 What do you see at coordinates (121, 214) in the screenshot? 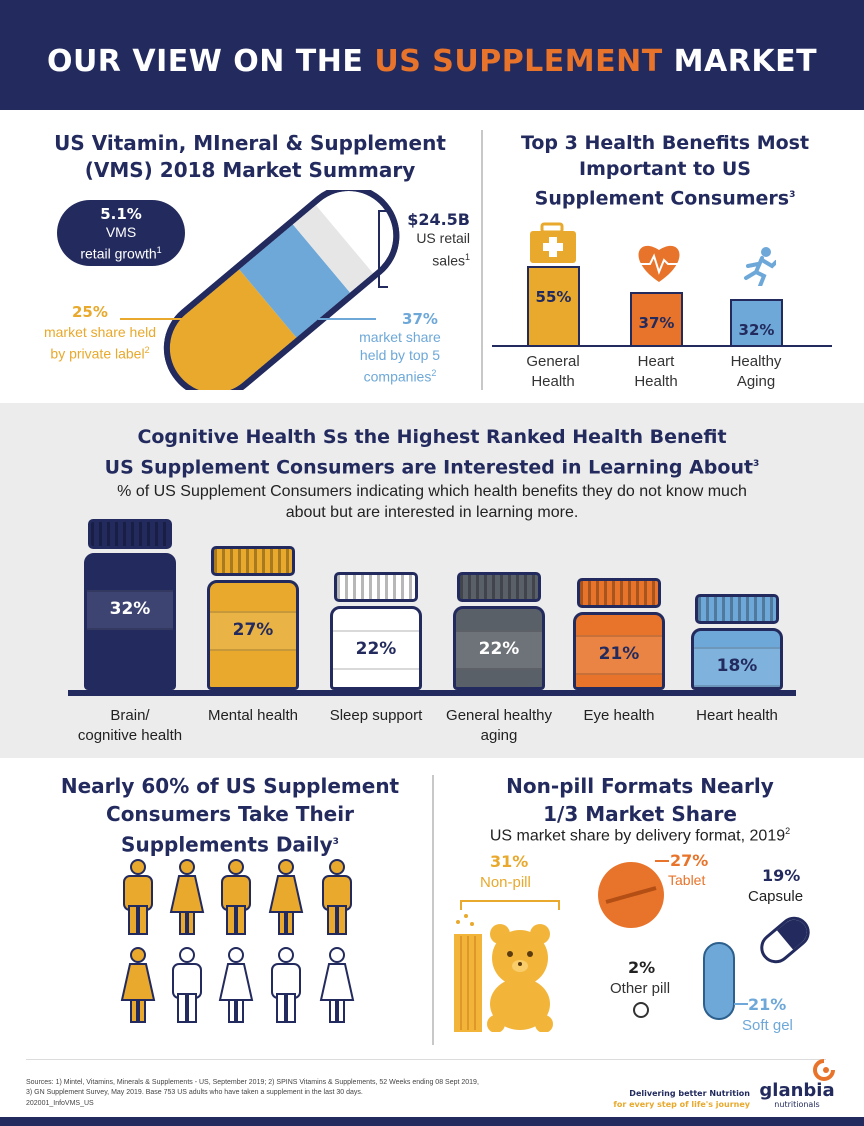
I see `growth-value: 5.1%` at bounding box center [121, 214].